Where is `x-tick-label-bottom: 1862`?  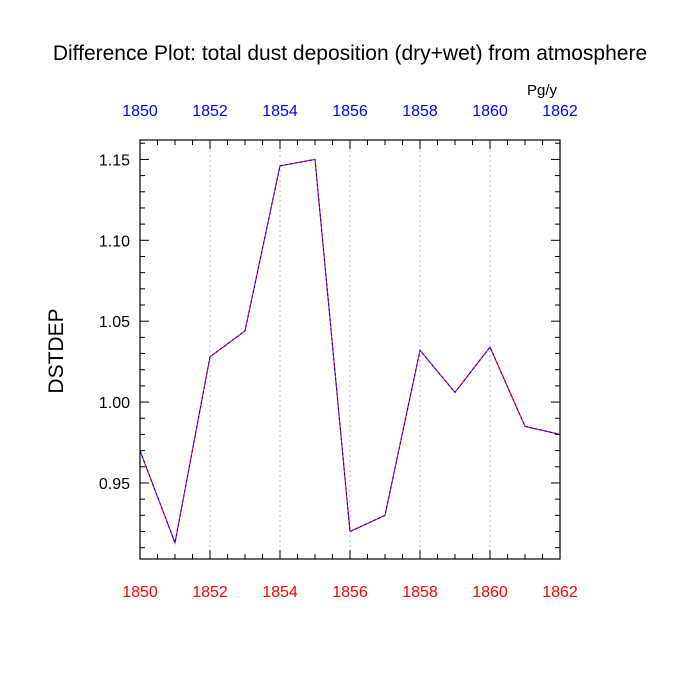
x-tick-label-bottom: 1862 is located at coordinates (560, 592).